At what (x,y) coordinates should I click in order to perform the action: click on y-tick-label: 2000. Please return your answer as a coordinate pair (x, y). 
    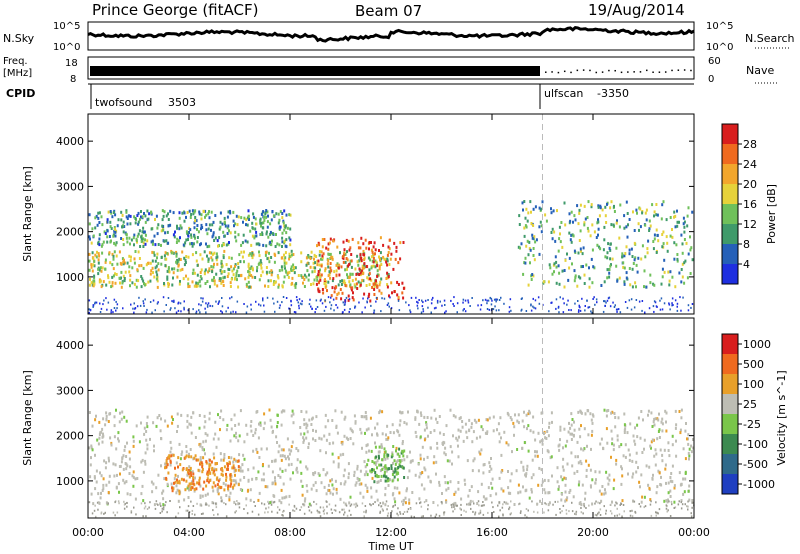
    Looking at the image, I should click on (70, 436).